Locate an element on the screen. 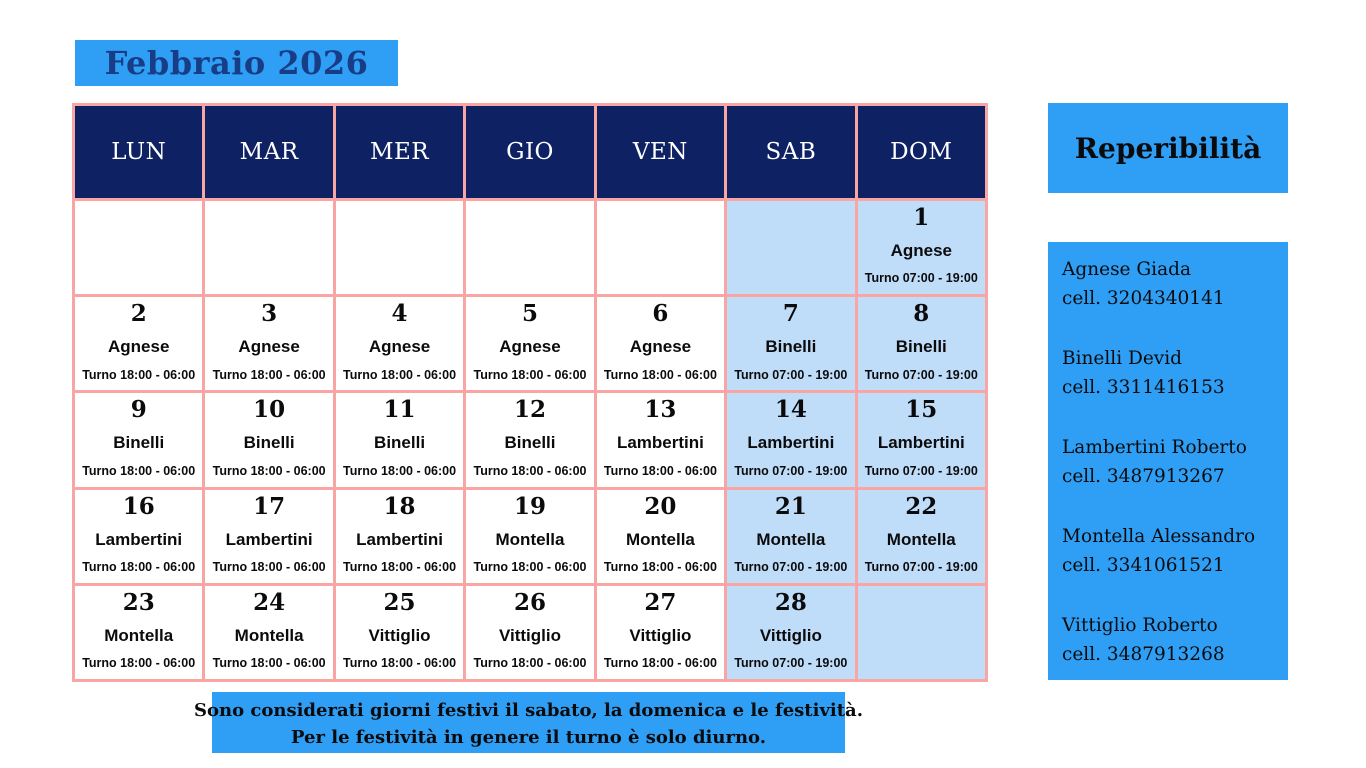 This screenshot has height=768, width=1366. calendar-day-26: 26 Vittiglio Turno 18:00 - 06:00 is located at coordinates (530, 632).